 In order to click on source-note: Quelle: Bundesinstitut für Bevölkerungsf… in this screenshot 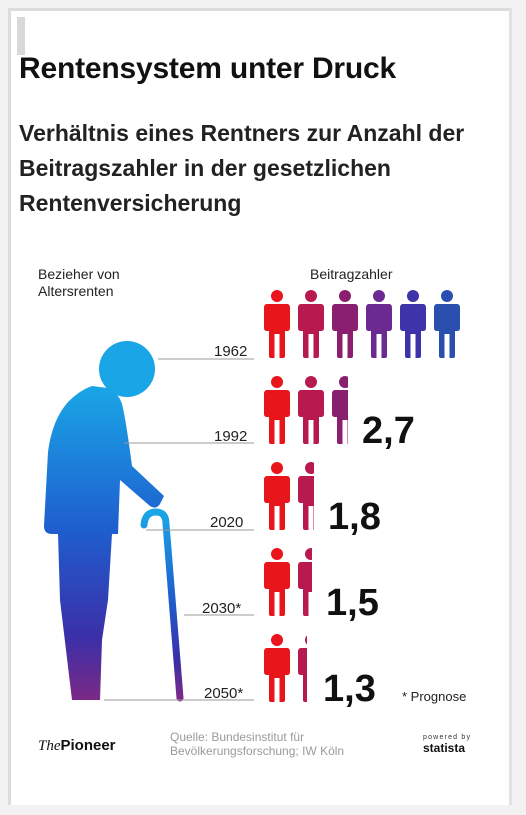, I will do `click(257, 744)`.